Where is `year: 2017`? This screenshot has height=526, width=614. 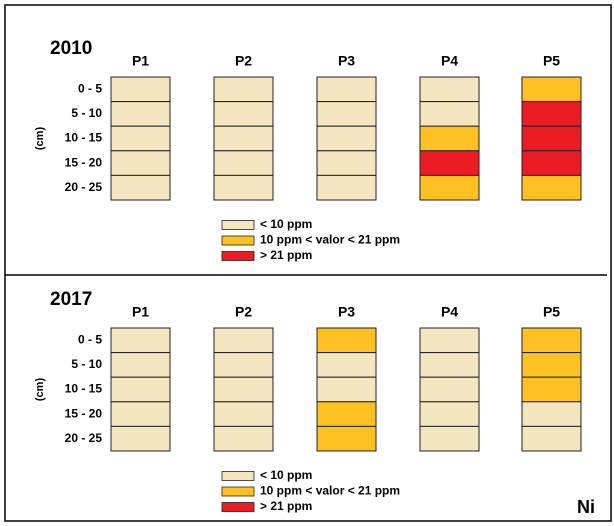
year: 2017 is located at coordinates (71, 299).